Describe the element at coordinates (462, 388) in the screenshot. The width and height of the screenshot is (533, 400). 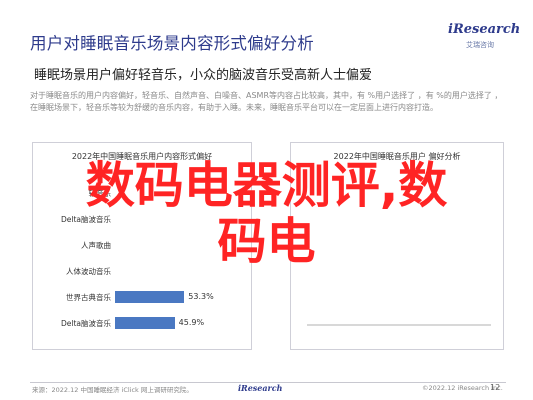
I see `footer-copyright: ©2022.12 iResearch Inc.` at that location.